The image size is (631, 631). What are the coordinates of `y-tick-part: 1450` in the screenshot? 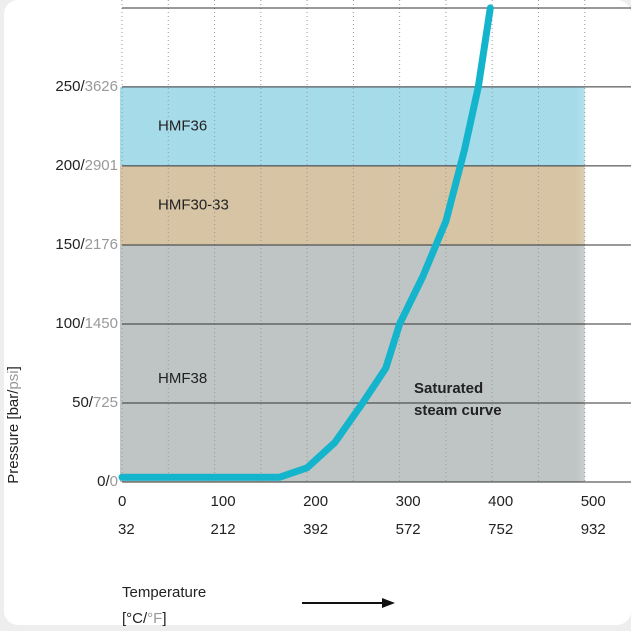 It's located at (101, 323).